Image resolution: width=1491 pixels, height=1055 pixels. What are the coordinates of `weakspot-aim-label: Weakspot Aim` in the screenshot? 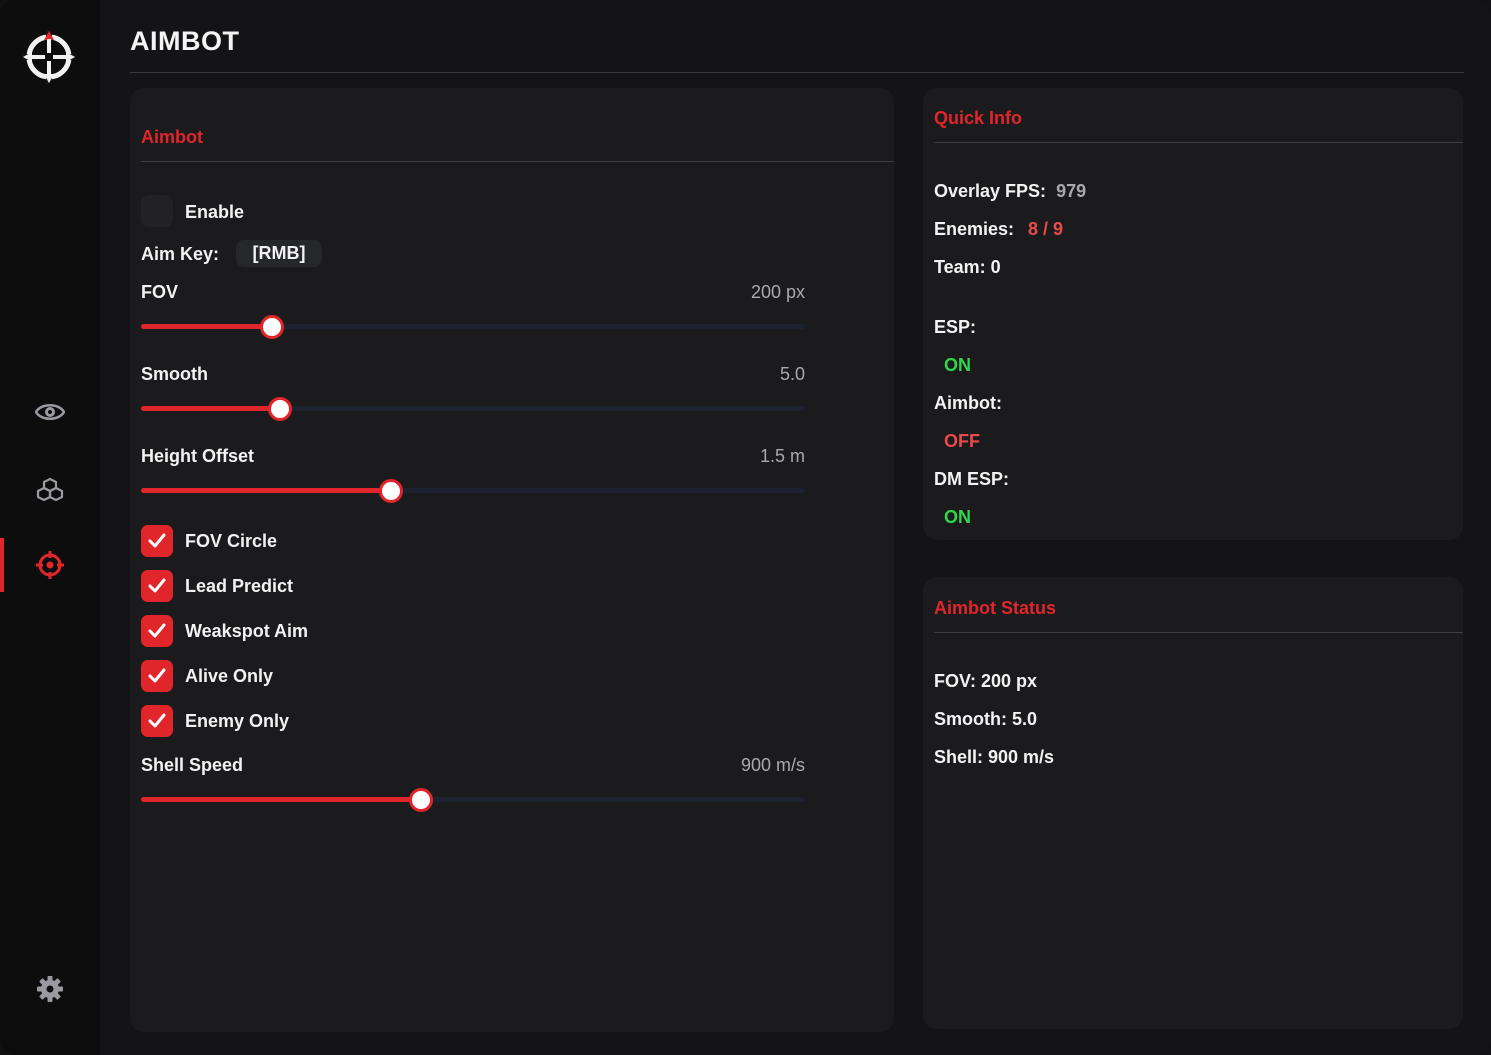 It's located at (247, 630).